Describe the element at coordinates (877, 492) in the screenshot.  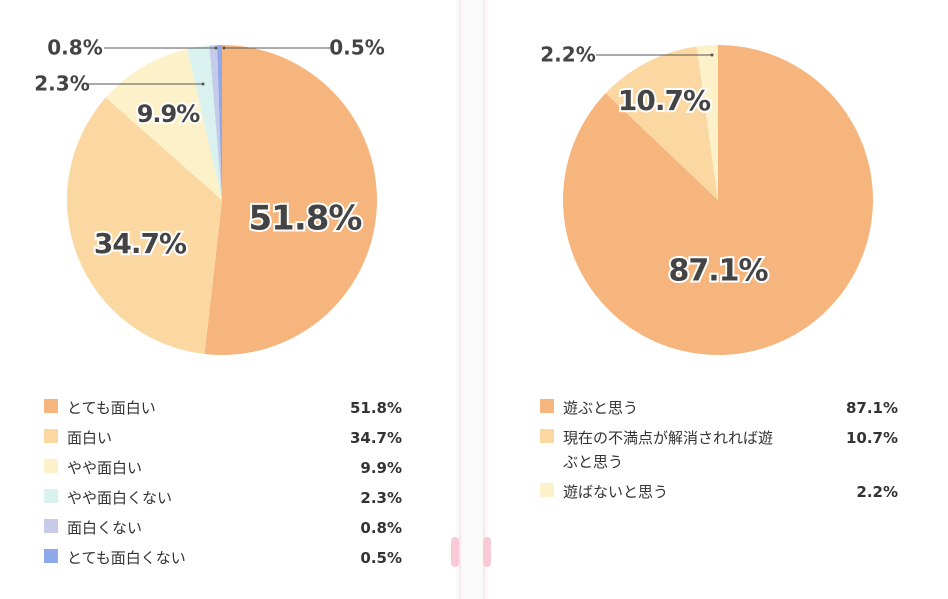
I see `legend-value: 2.2%` at that location.